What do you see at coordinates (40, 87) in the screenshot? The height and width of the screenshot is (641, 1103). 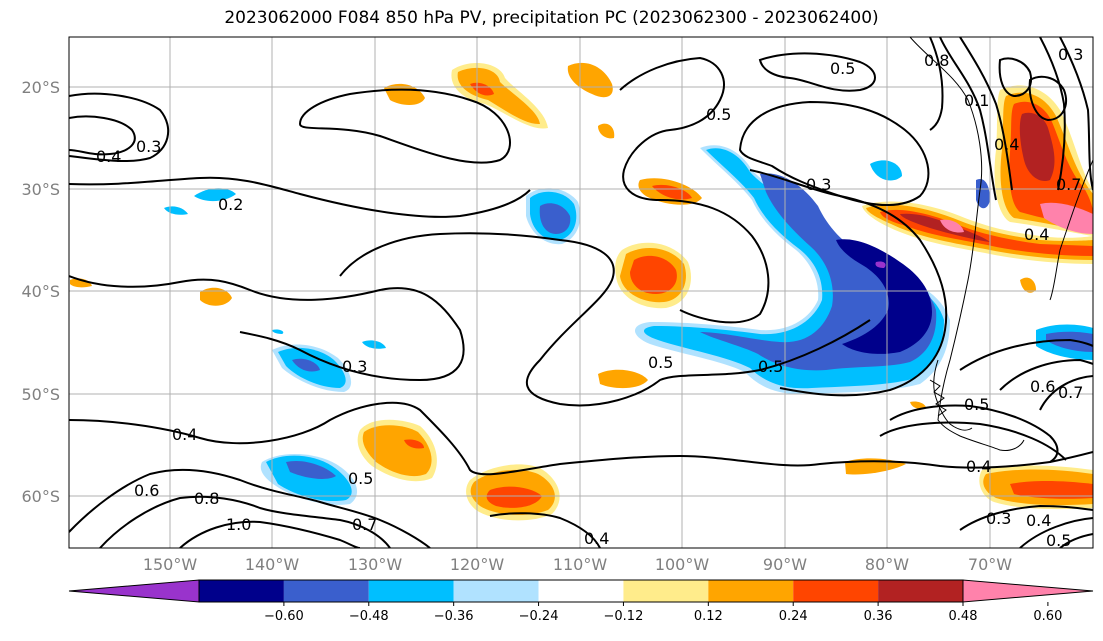 I see `lat-tick-label: 20°S` at bounding box center [40, 87].